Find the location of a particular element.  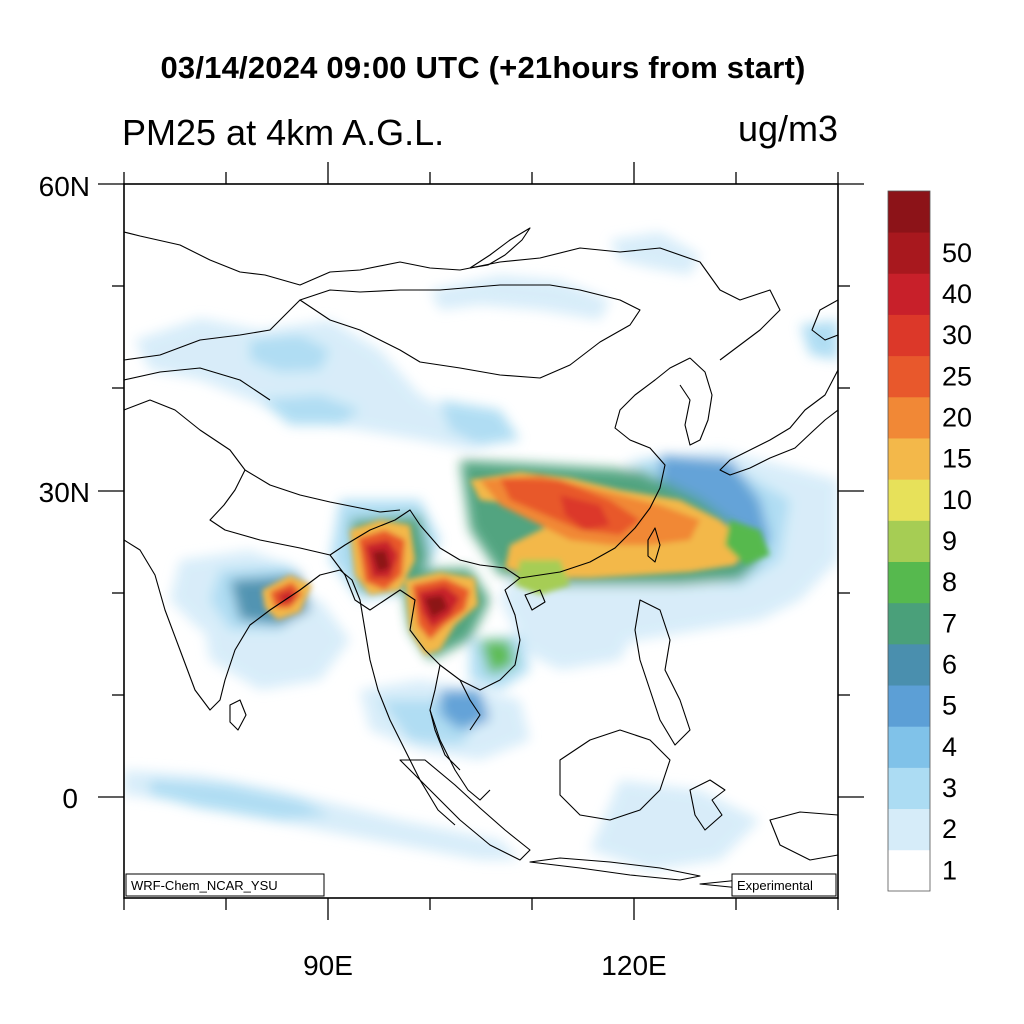

colorbar-label-25: 25 is located at coordinates (957, 376).